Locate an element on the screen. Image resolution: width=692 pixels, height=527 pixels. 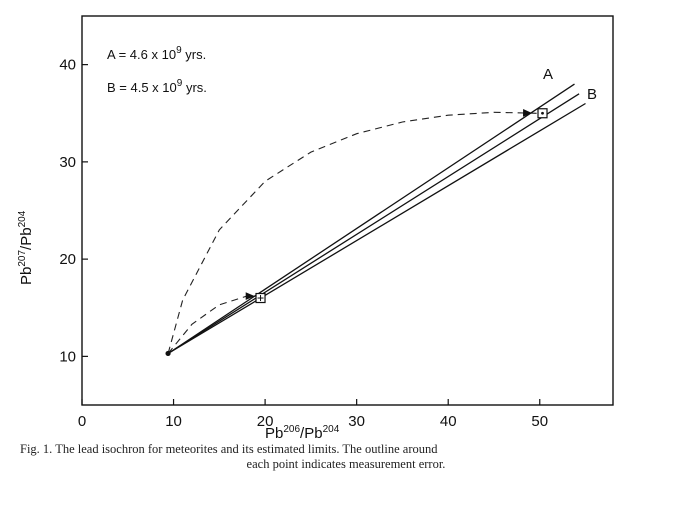
annotation-b: B = 4.5 x 109 yrs. is located at coordinates (157, 86).